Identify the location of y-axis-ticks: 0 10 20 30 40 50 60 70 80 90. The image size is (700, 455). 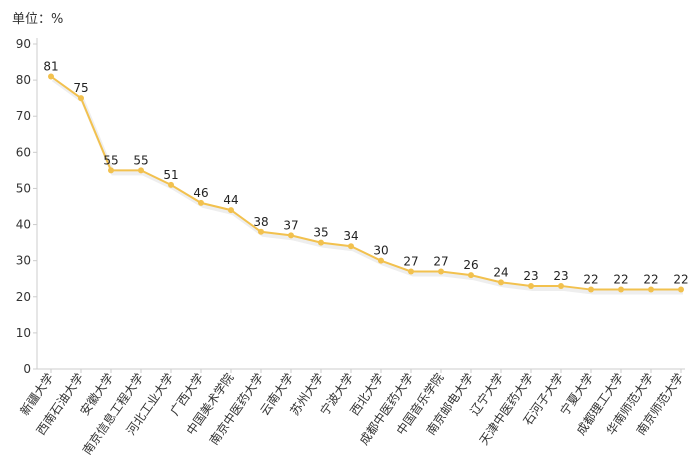
(26, 206).